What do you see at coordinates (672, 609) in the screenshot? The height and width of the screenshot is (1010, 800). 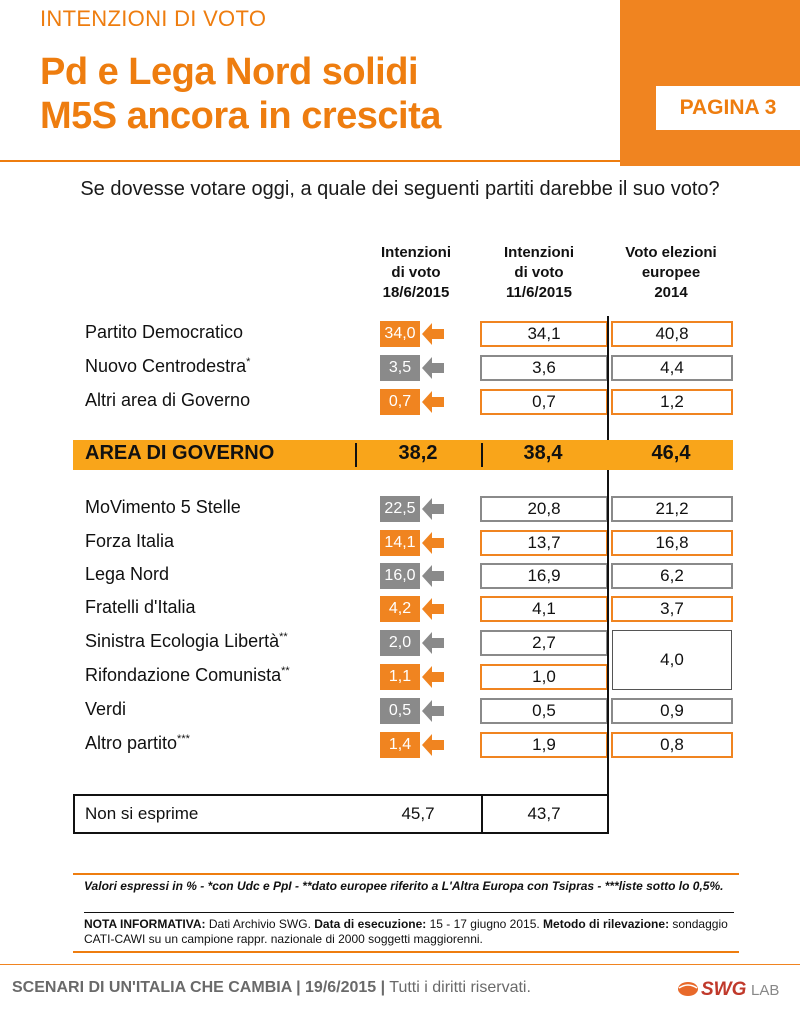 I see `europee-value: 3,7` at bounding box center [672, 609].